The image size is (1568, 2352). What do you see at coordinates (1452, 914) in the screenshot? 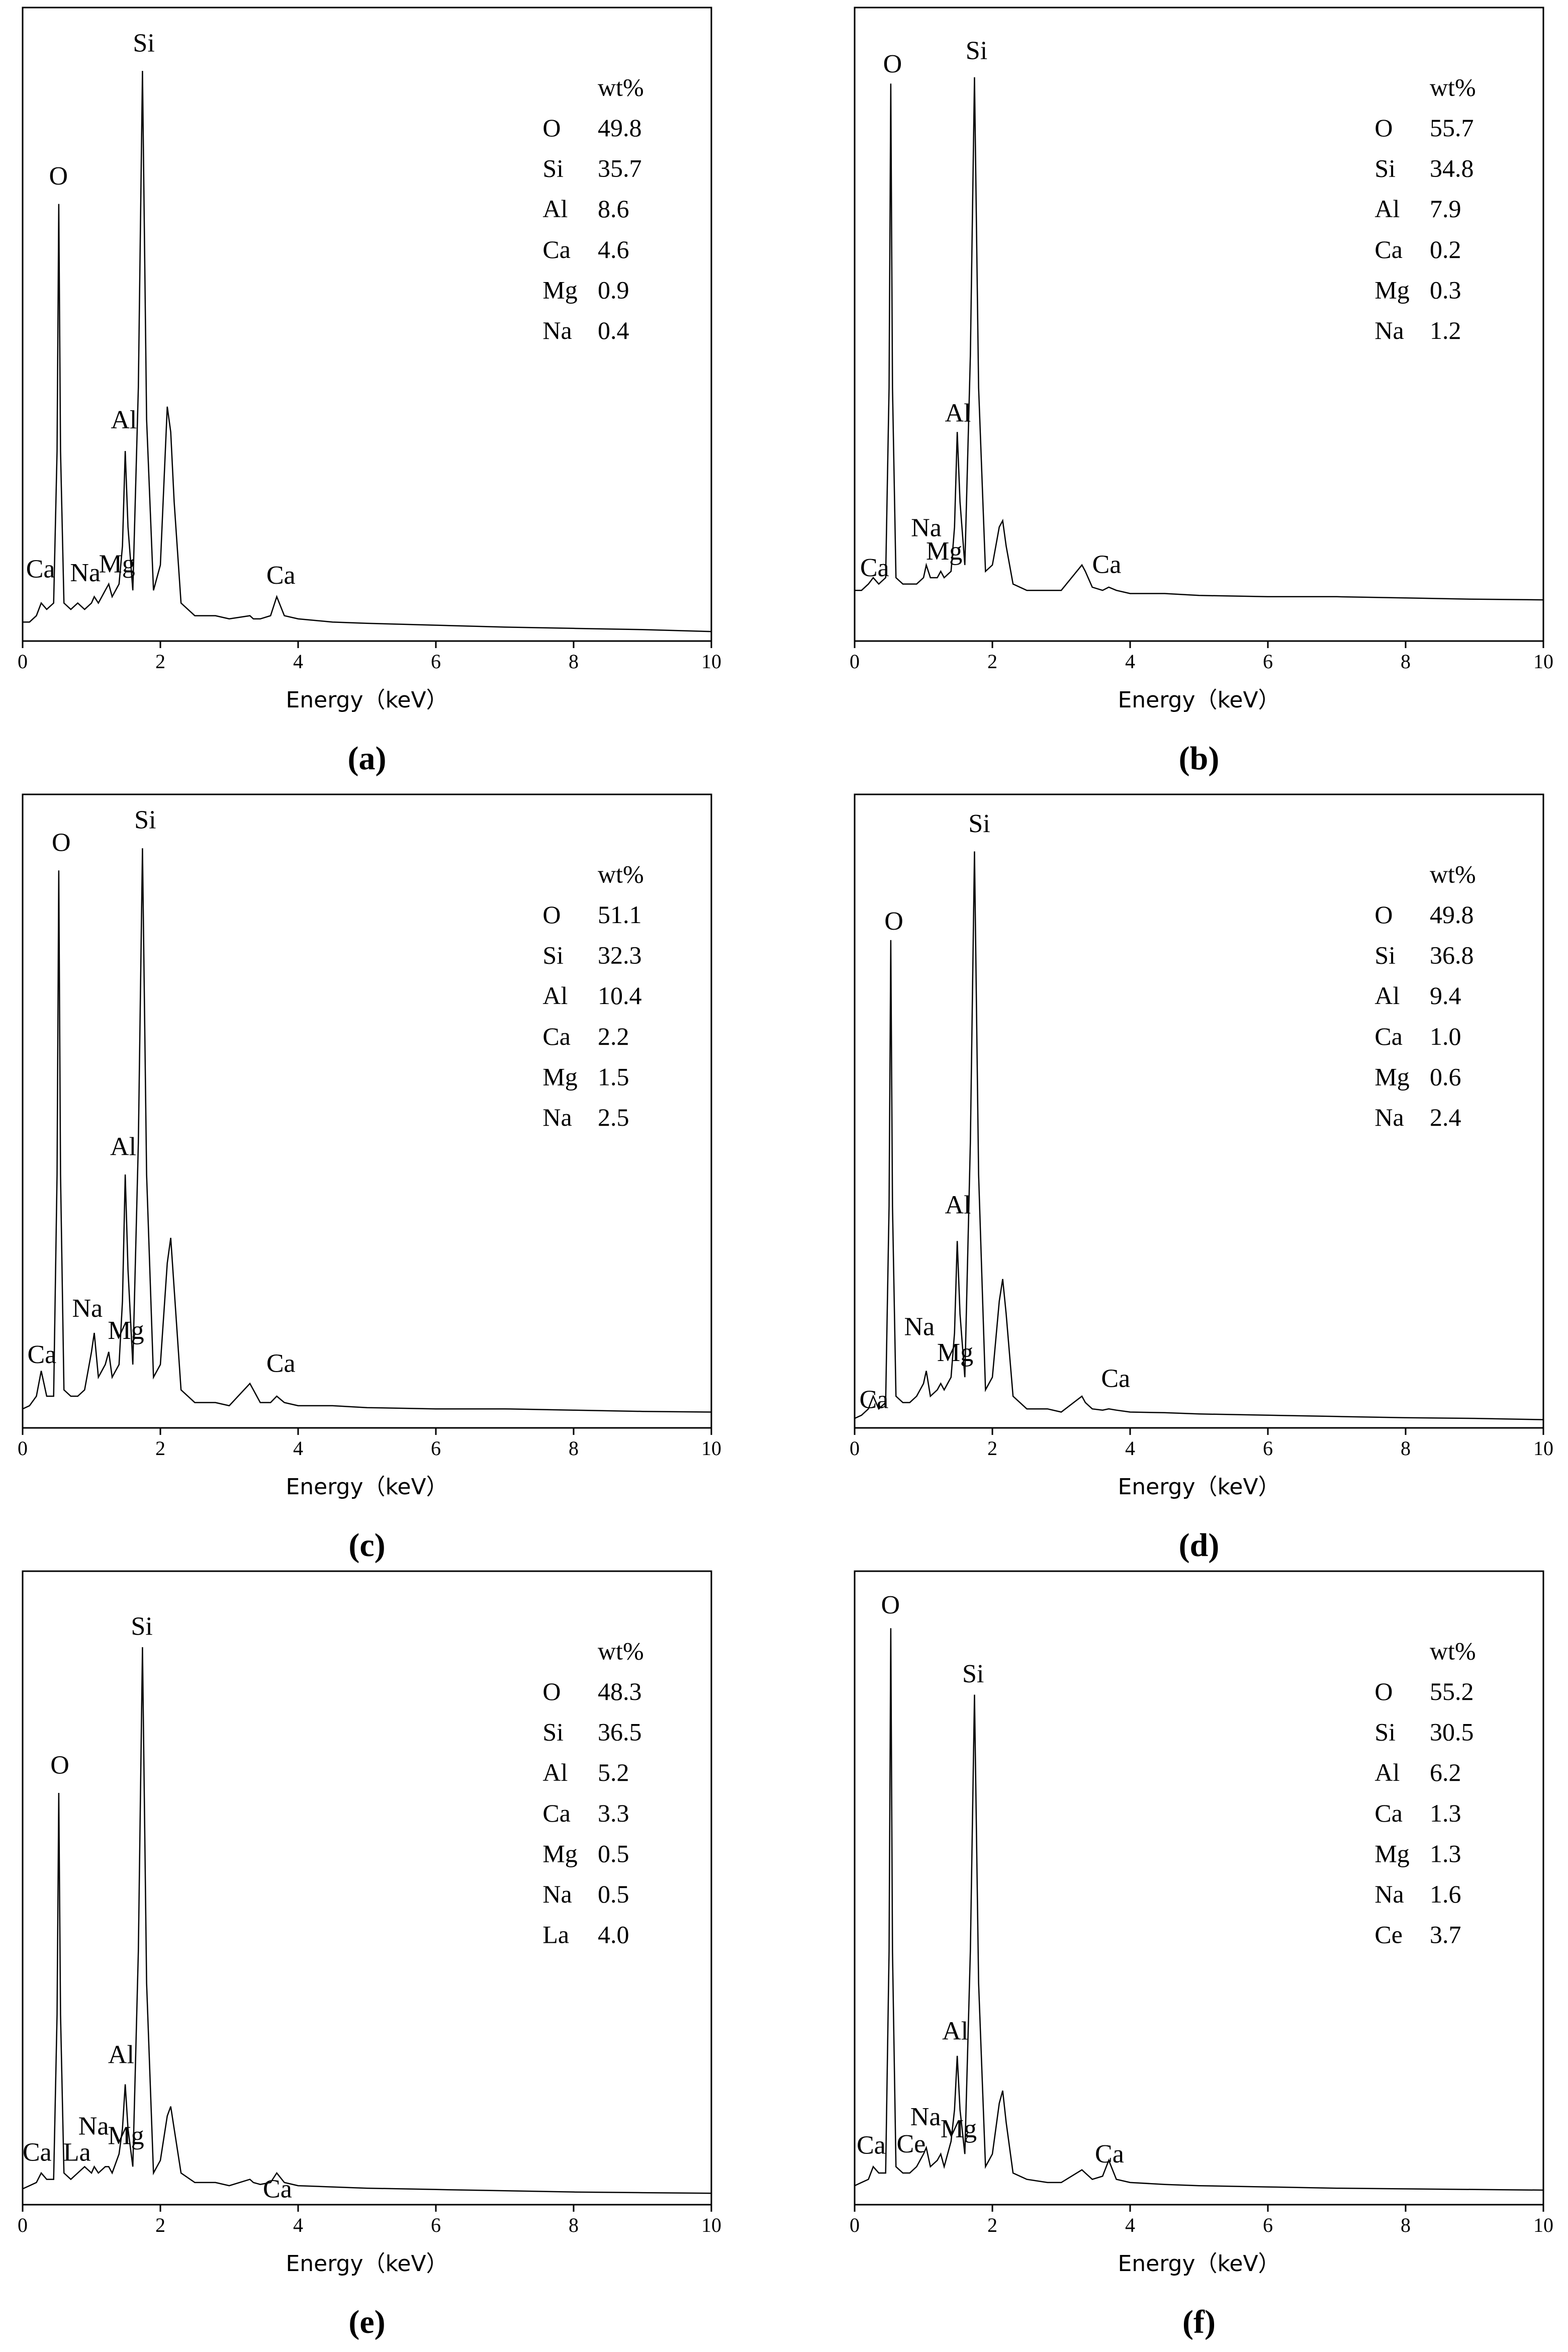
I see `element-wt: 49.8` at bounding box center [1452, 914].